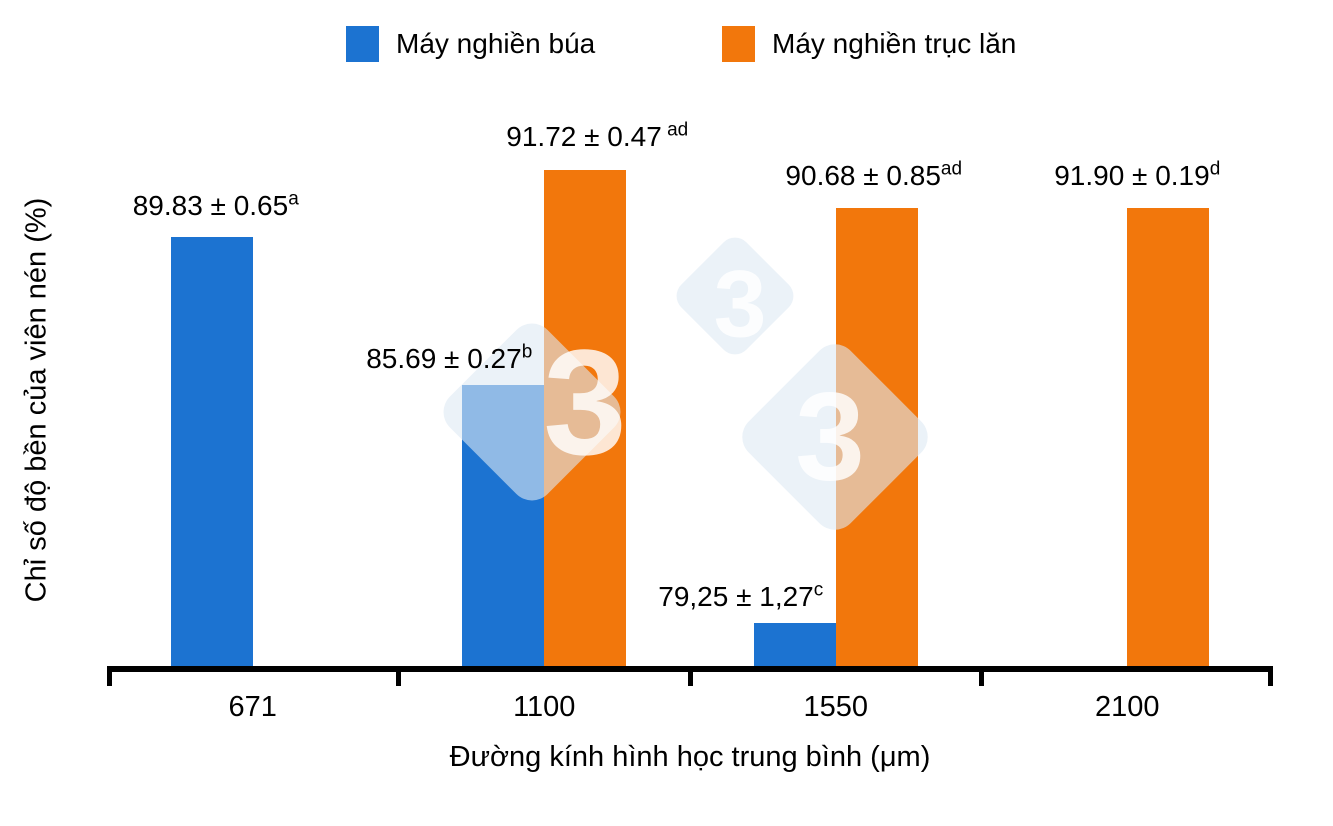 This screenshot has width=1333, height=826. What do you see at coordinates (544, 707) in the screenshot?
I see `x-tick-label: 1100` at bounding box center [544, 707].